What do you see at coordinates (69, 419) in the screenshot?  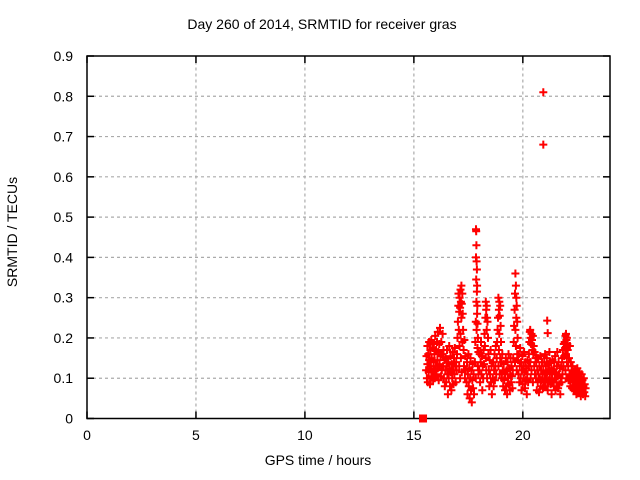 I see `y-tick-label: 0` at bounding box center [69, 419].